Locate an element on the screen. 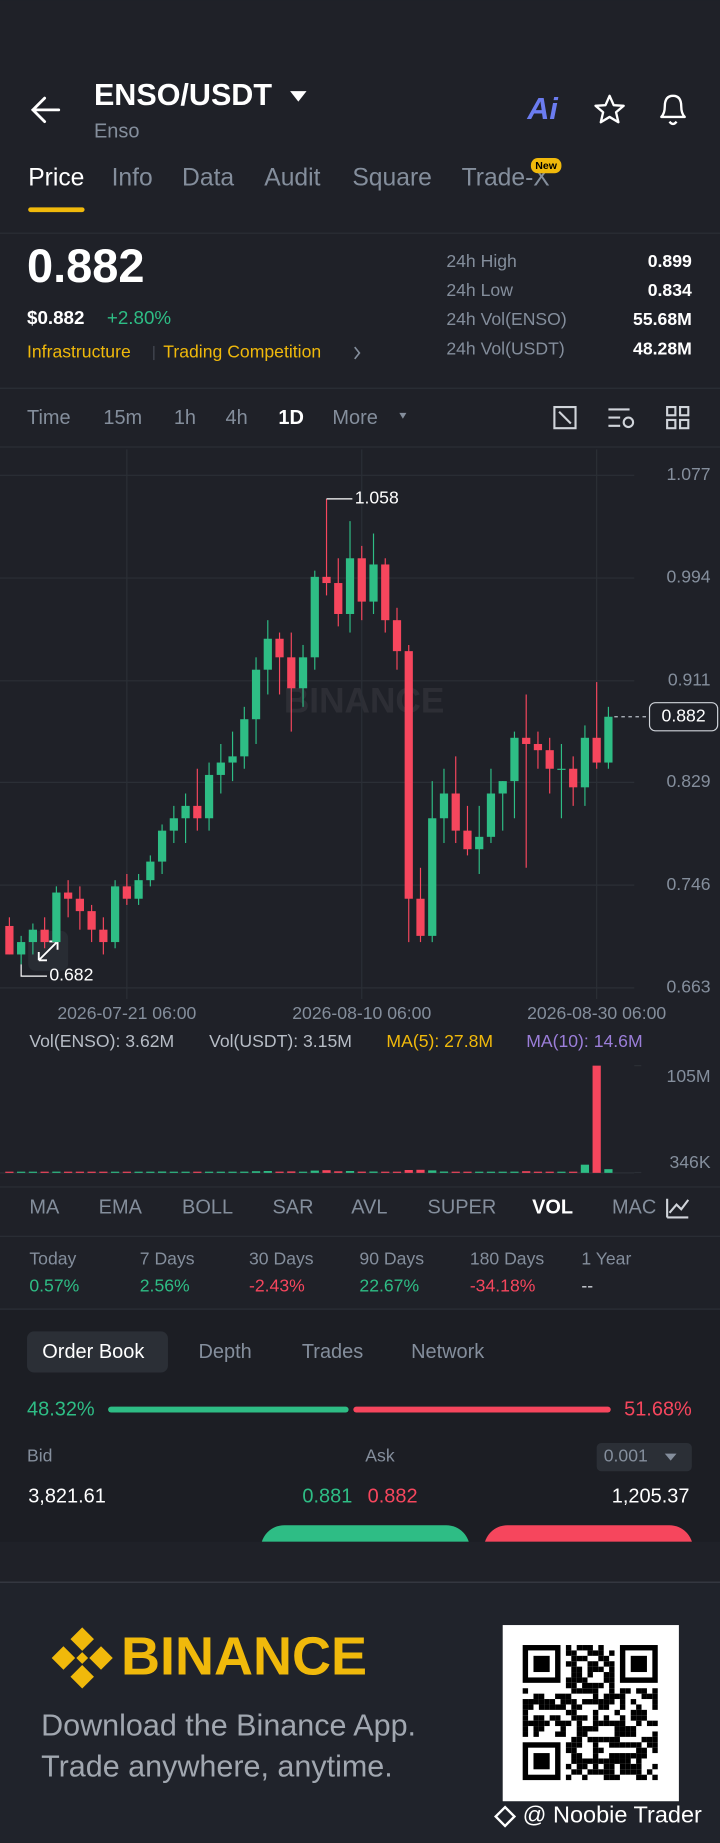 The width and height of the screenshot is (720, 1843). favorite-icon is located at coordinates (609, 109).